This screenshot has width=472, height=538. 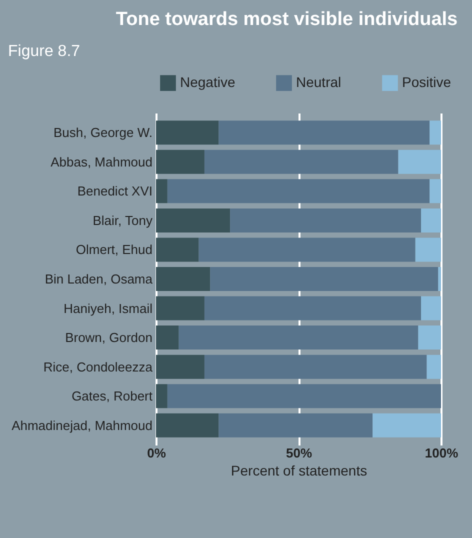 What do you see at coordinates (98, 366) in the screenshot?
I see `y-tick-label: Rice, Condoleezza` at bounding box center [98, 366].